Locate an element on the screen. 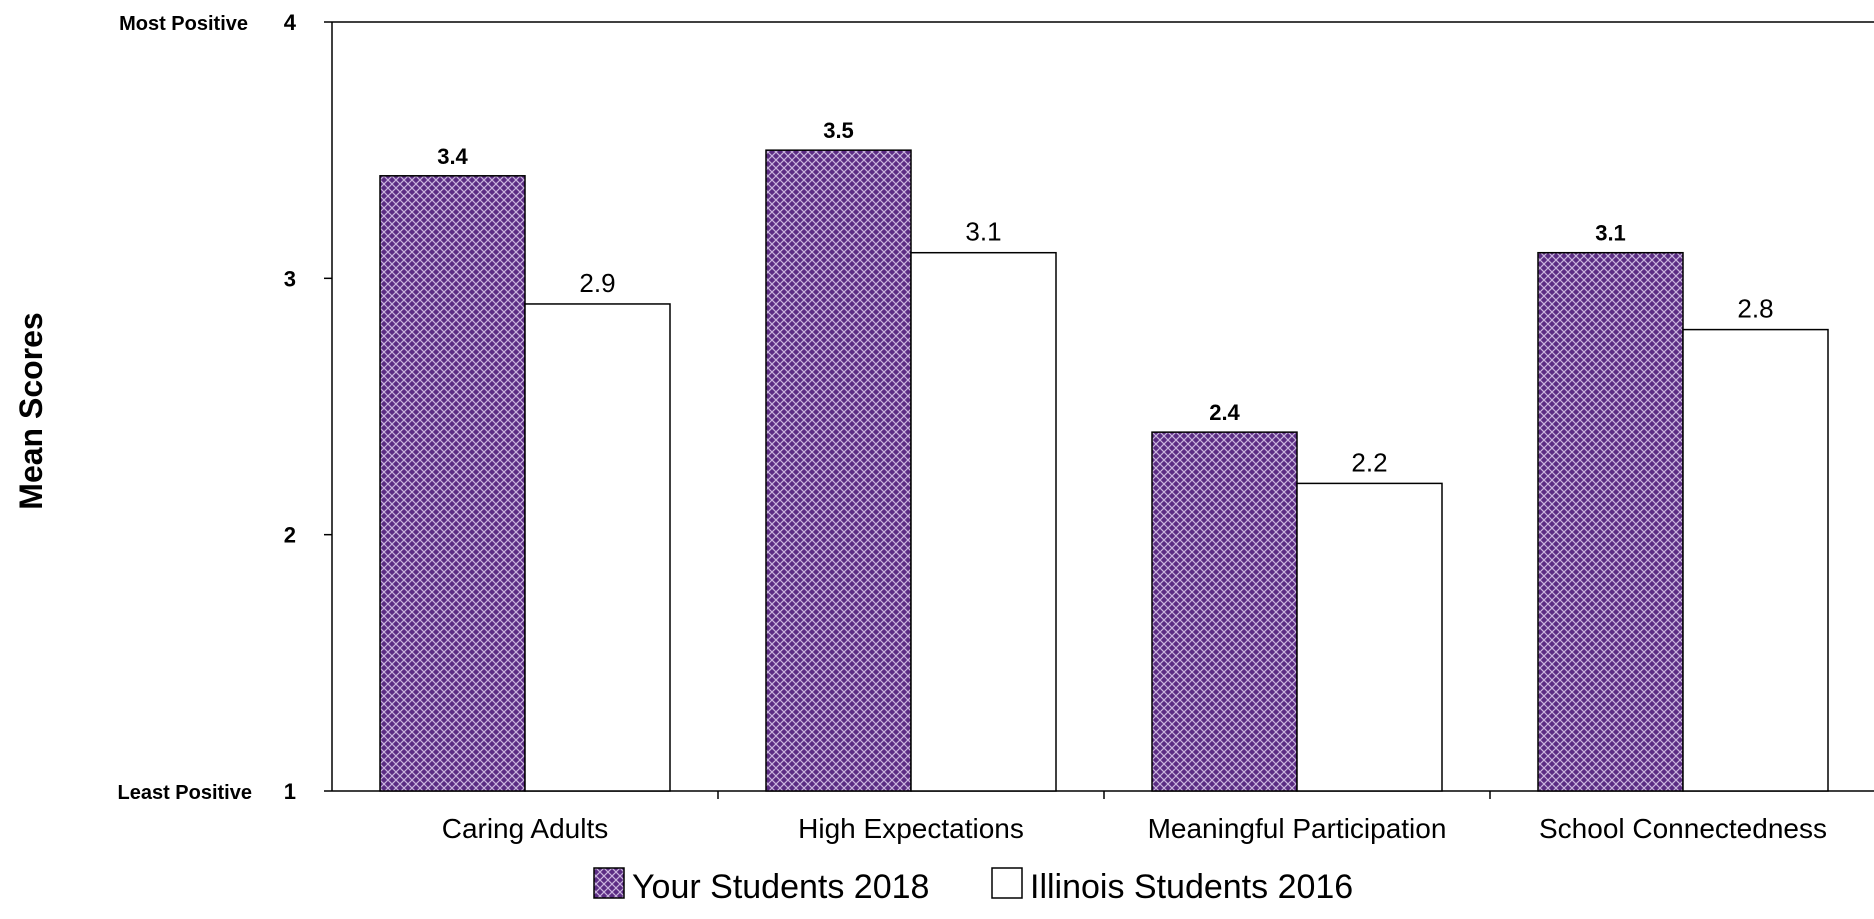 The height and width of the screenshot is (919, 1874). legend: Your Students 2018 Illinois Students 2016 is located at coordinates (973, 886).